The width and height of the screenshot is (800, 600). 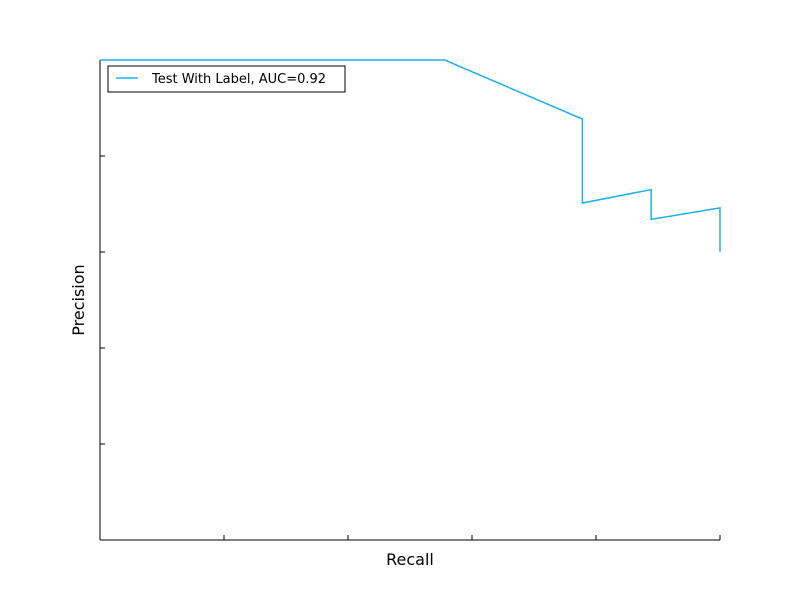 I want to click on legend-box, so click(x=226, y=79).